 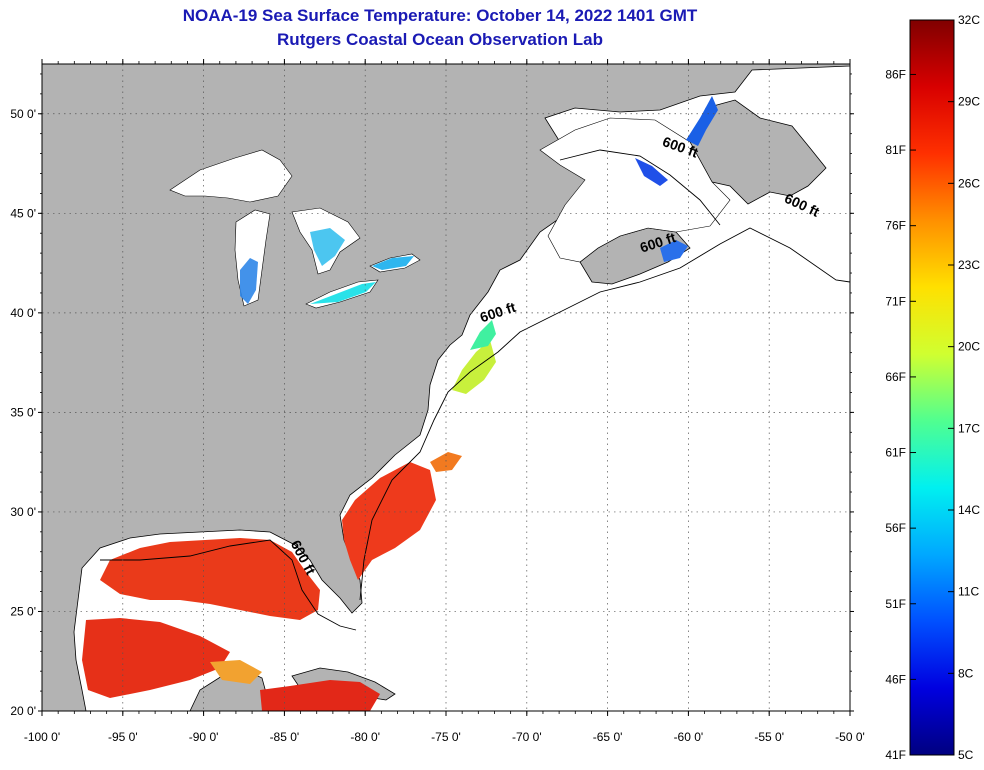 What do you see at coordinates (966, 755) in the screenshot?
I see `colorbar-celsius-label: 5C` at bounding box center [966, 755].